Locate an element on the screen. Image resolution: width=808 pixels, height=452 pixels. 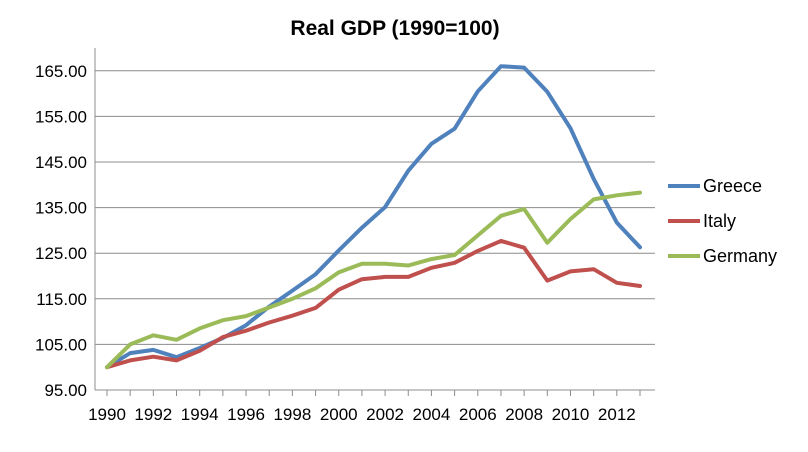
legend-label: Italy is located at coordinates (719, 221).